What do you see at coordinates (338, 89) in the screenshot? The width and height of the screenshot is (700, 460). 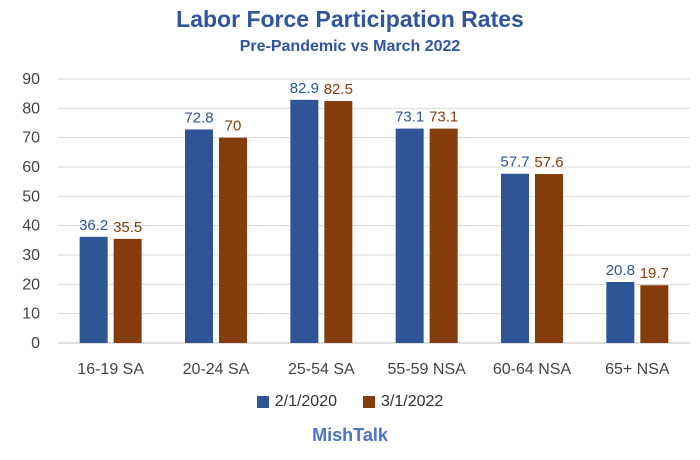 I see `data-label-series-2: 82.5` at bounding box center [338, 89].